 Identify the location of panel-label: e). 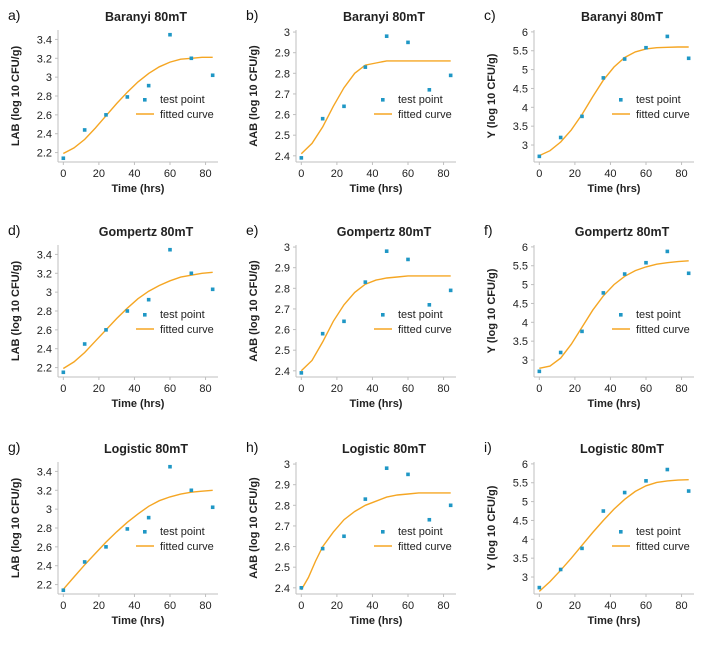
(252, 230).